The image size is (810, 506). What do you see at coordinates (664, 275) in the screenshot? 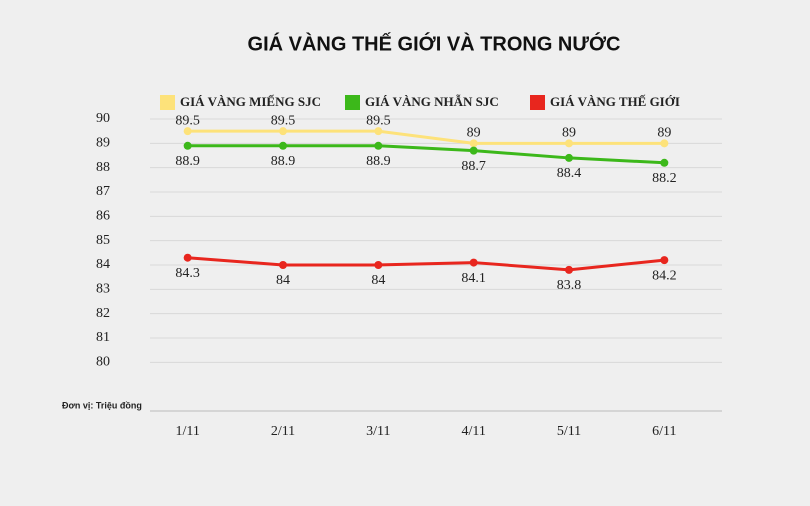
I see `data-label: 84.2` at bounding box center [664, 275].